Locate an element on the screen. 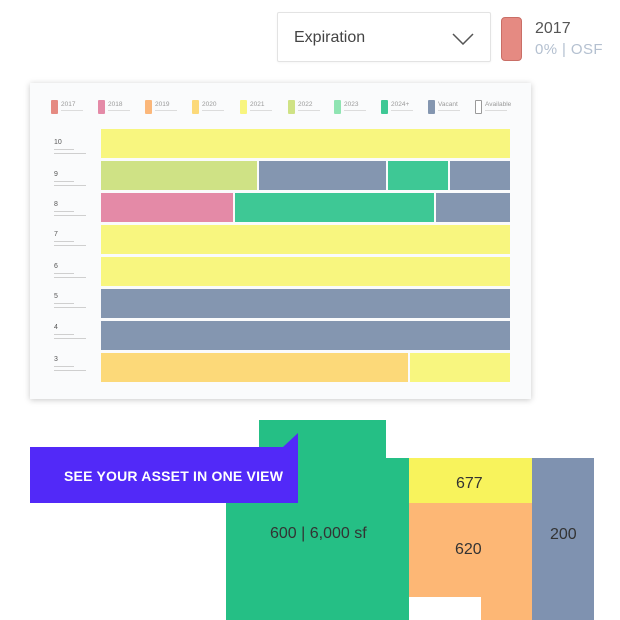  legend-label: 2024+ is located at coordinates (400, 104).